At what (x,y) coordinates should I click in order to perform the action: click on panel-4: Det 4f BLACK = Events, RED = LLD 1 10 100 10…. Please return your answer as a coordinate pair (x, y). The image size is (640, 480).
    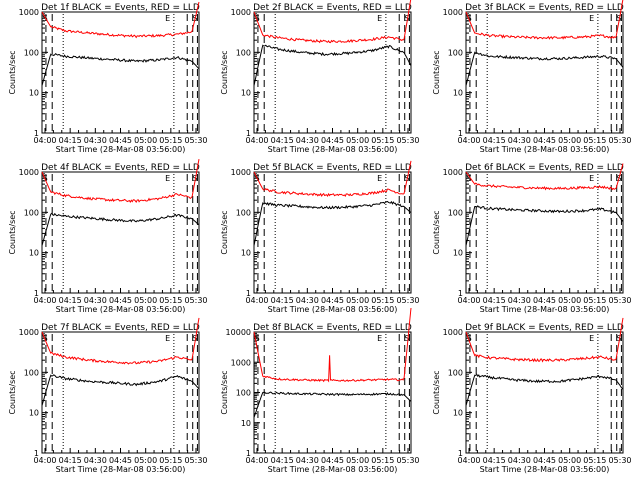
    Looking at the image, I should click on (108, 236).